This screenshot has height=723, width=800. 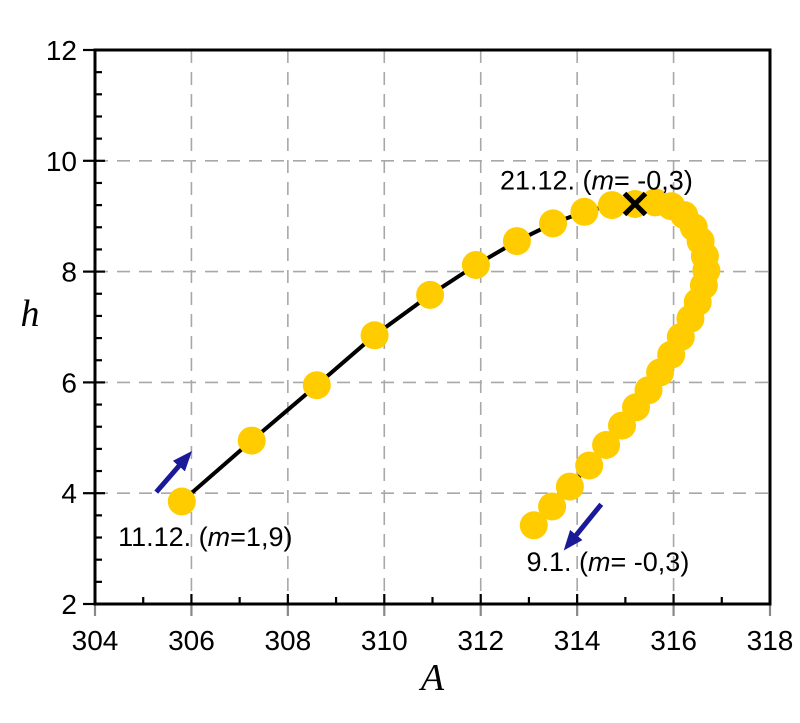 I want to click on x-axis-title: A, so click(x=431, y=678).